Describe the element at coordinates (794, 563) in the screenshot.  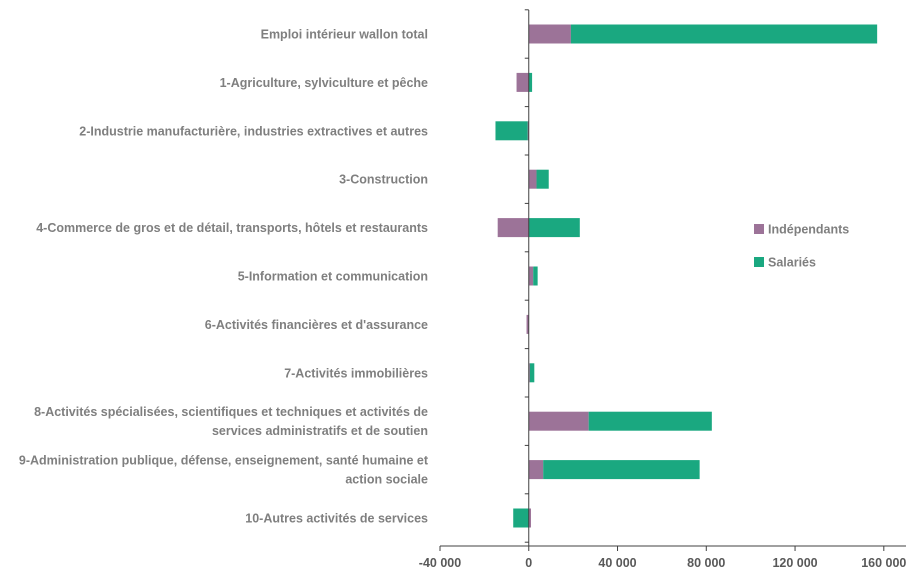
I see `x-tick-label-4: 120 000` at that location.